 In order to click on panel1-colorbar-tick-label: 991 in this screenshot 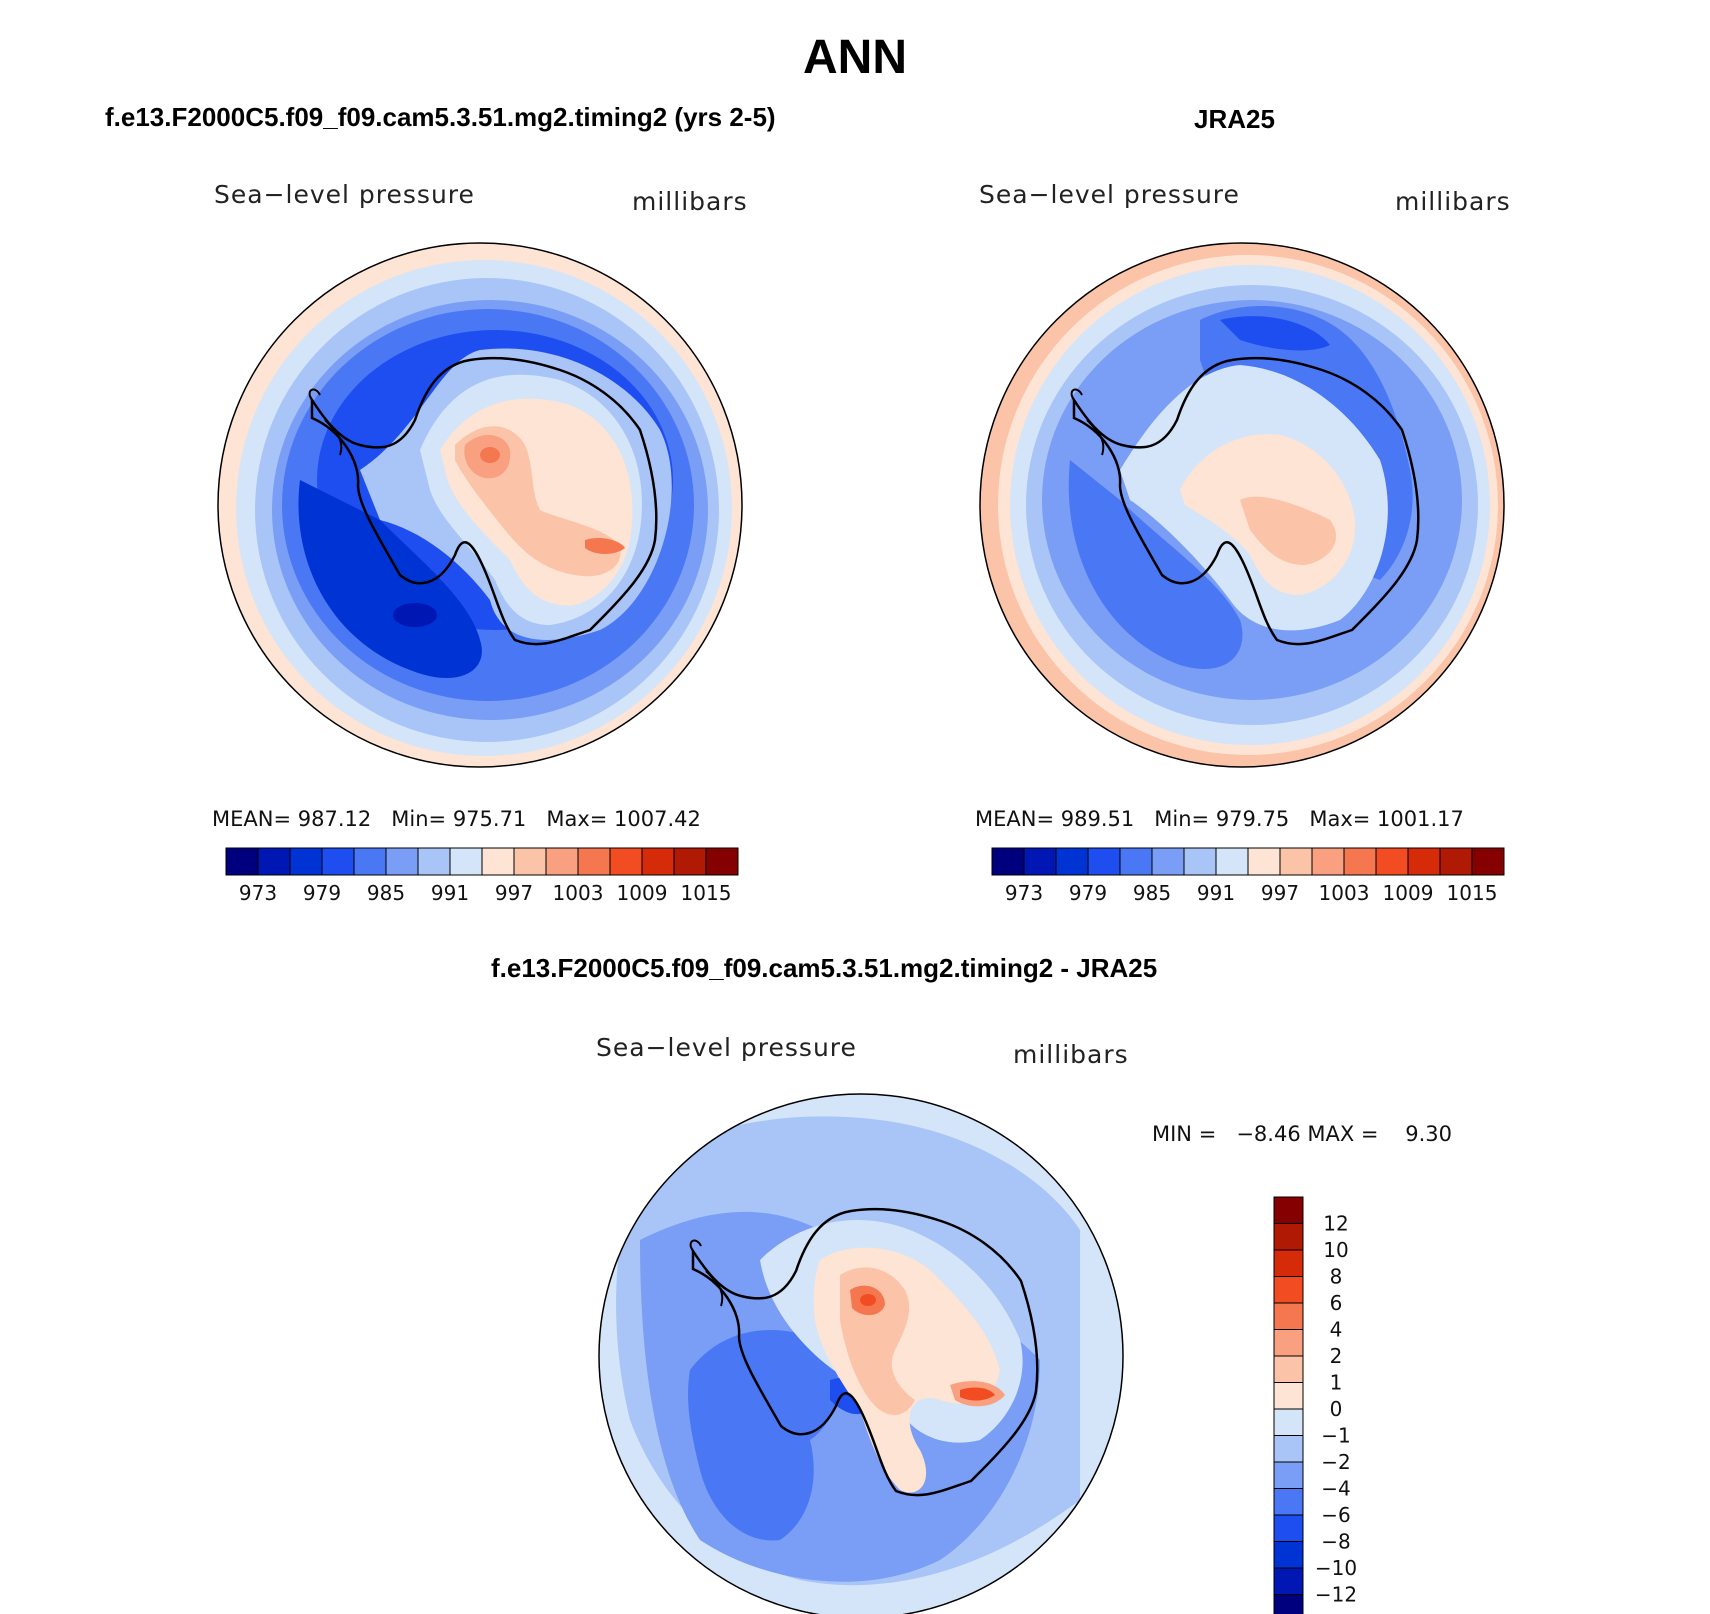, I will do `click(450, 893)`.